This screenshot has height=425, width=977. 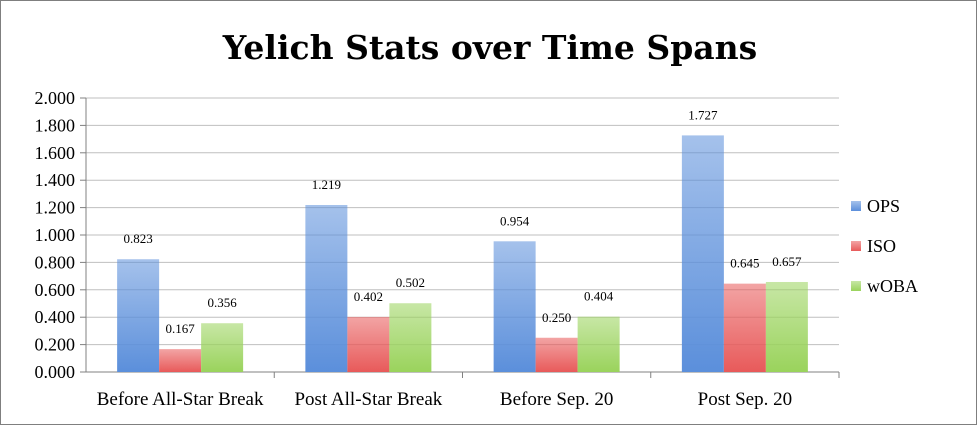 I want to click on data-label: 0.250, so click(x=556, y=317).